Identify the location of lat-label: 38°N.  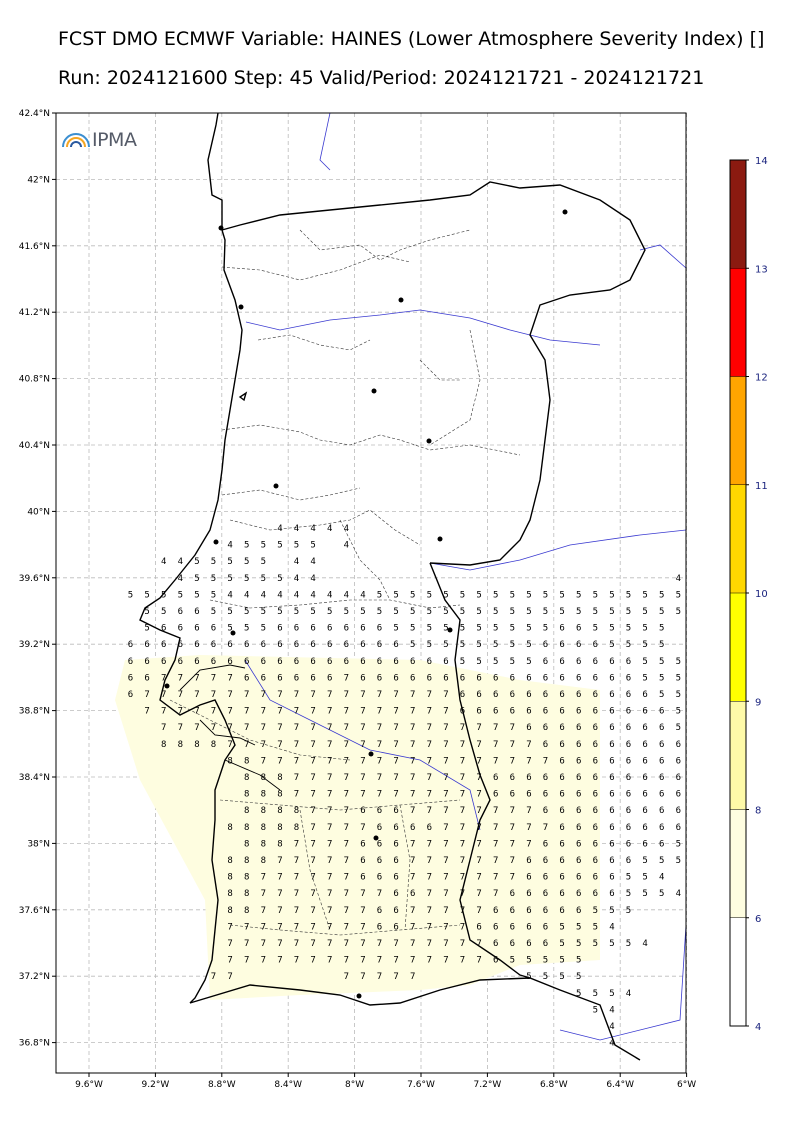
(38, 844).